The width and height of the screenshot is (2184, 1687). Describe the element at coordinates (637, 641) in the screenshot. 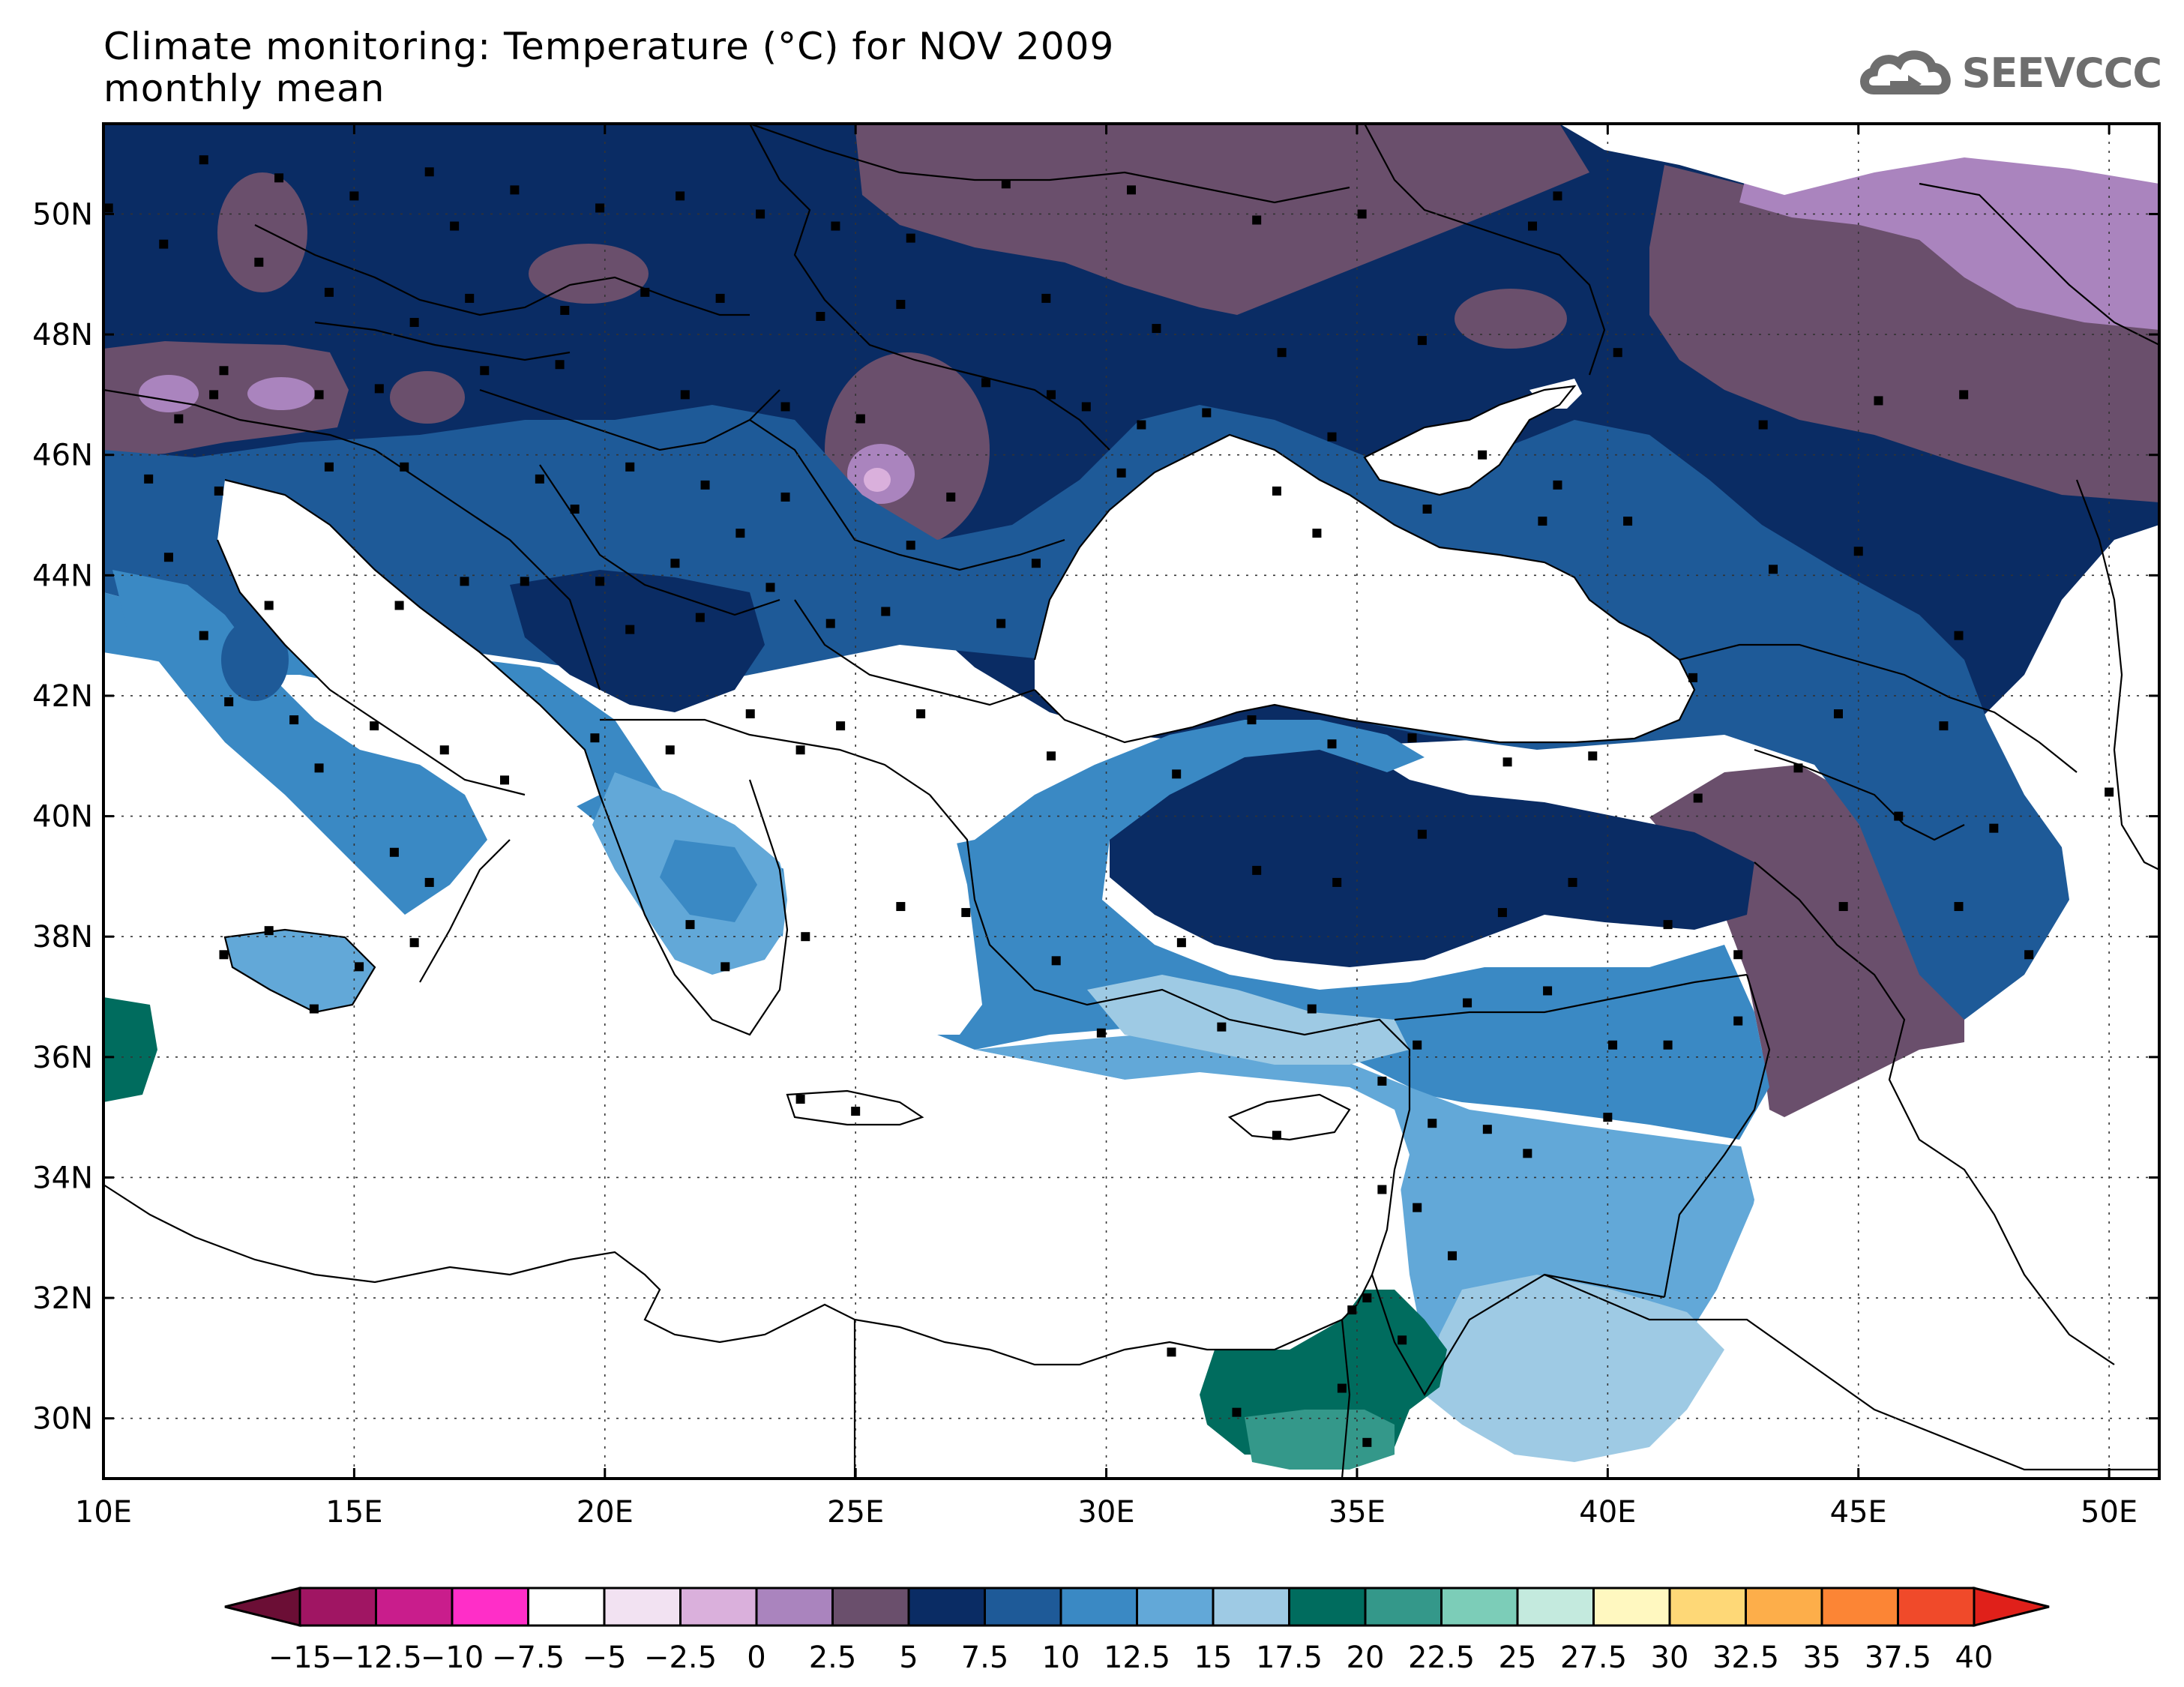

I see `field-patch-navy-balkans` at that location.